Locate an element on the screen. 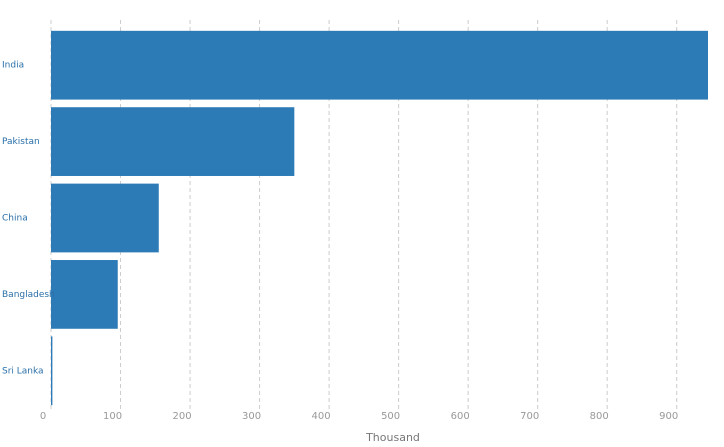  y-tick-label: Bangladesh is located at coordinates (28, 295).